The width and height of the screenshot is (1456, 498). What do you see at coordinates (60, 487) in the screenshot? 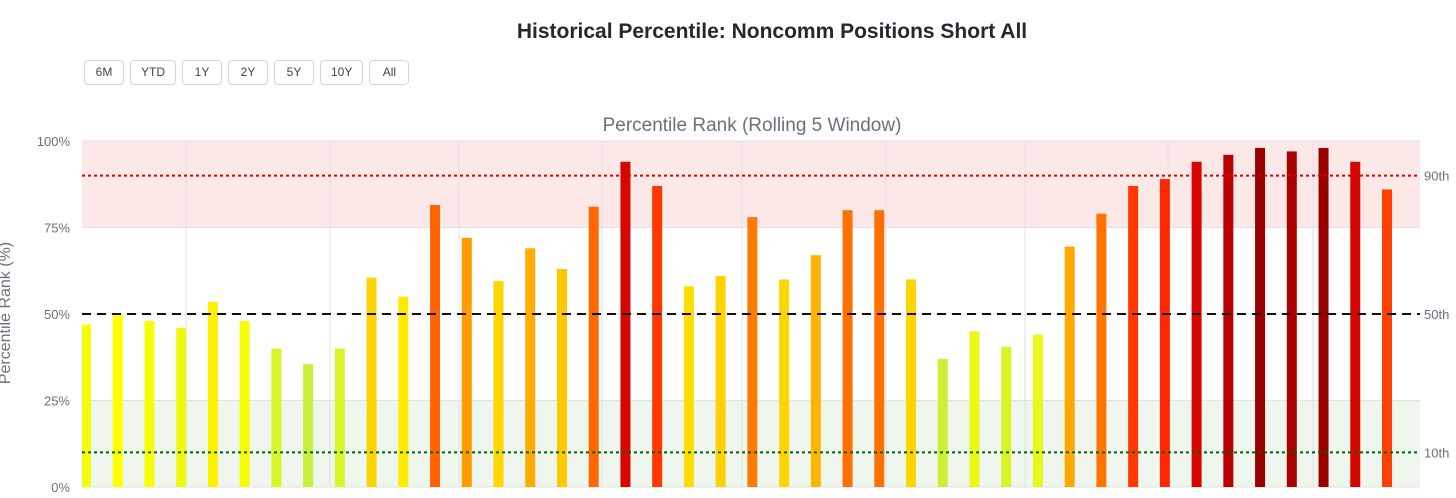
I see `y-tick-label: 0%` at bounding box center [60, 487].